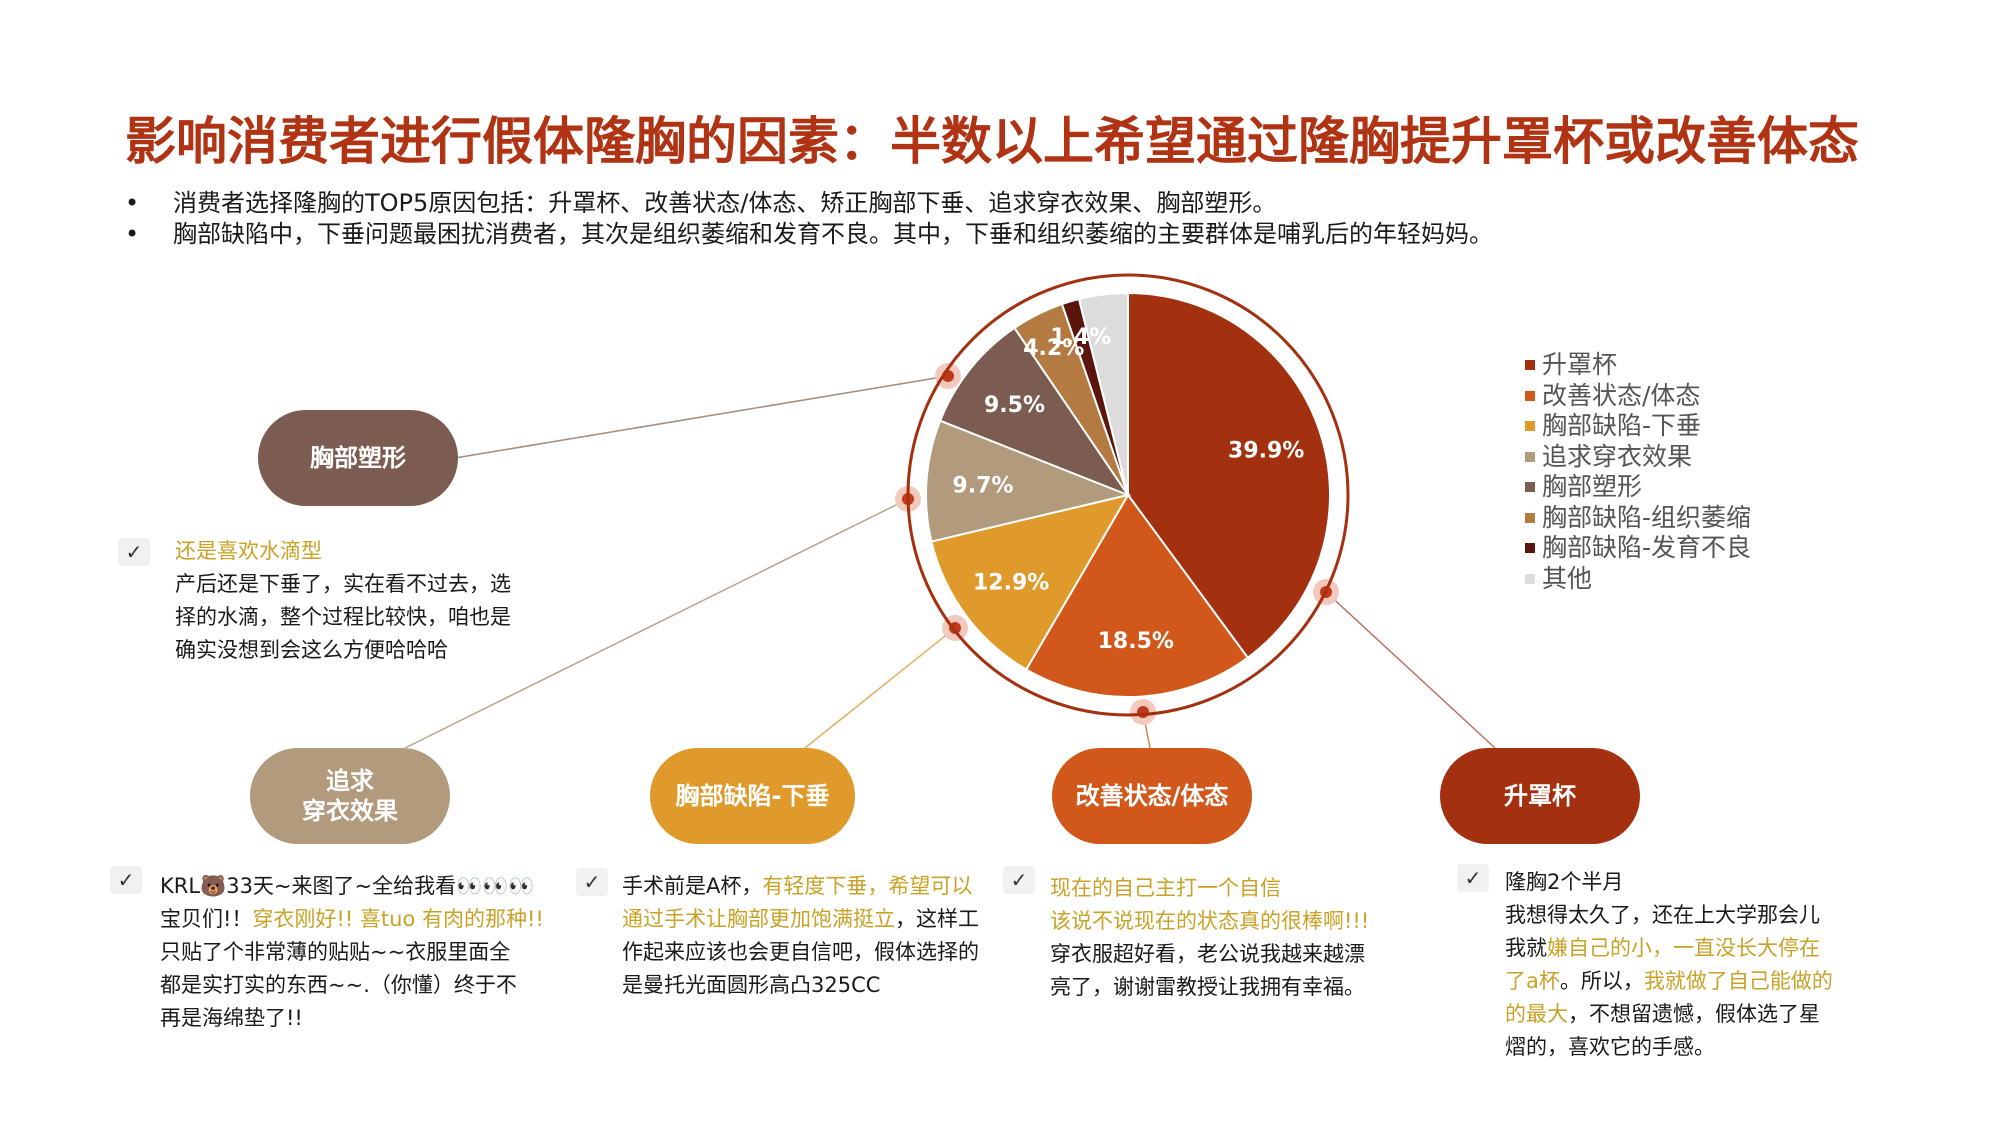  I want to click on quote-line: 都是实打实的东西~~.（你懂）终于不, so click(338, 985).